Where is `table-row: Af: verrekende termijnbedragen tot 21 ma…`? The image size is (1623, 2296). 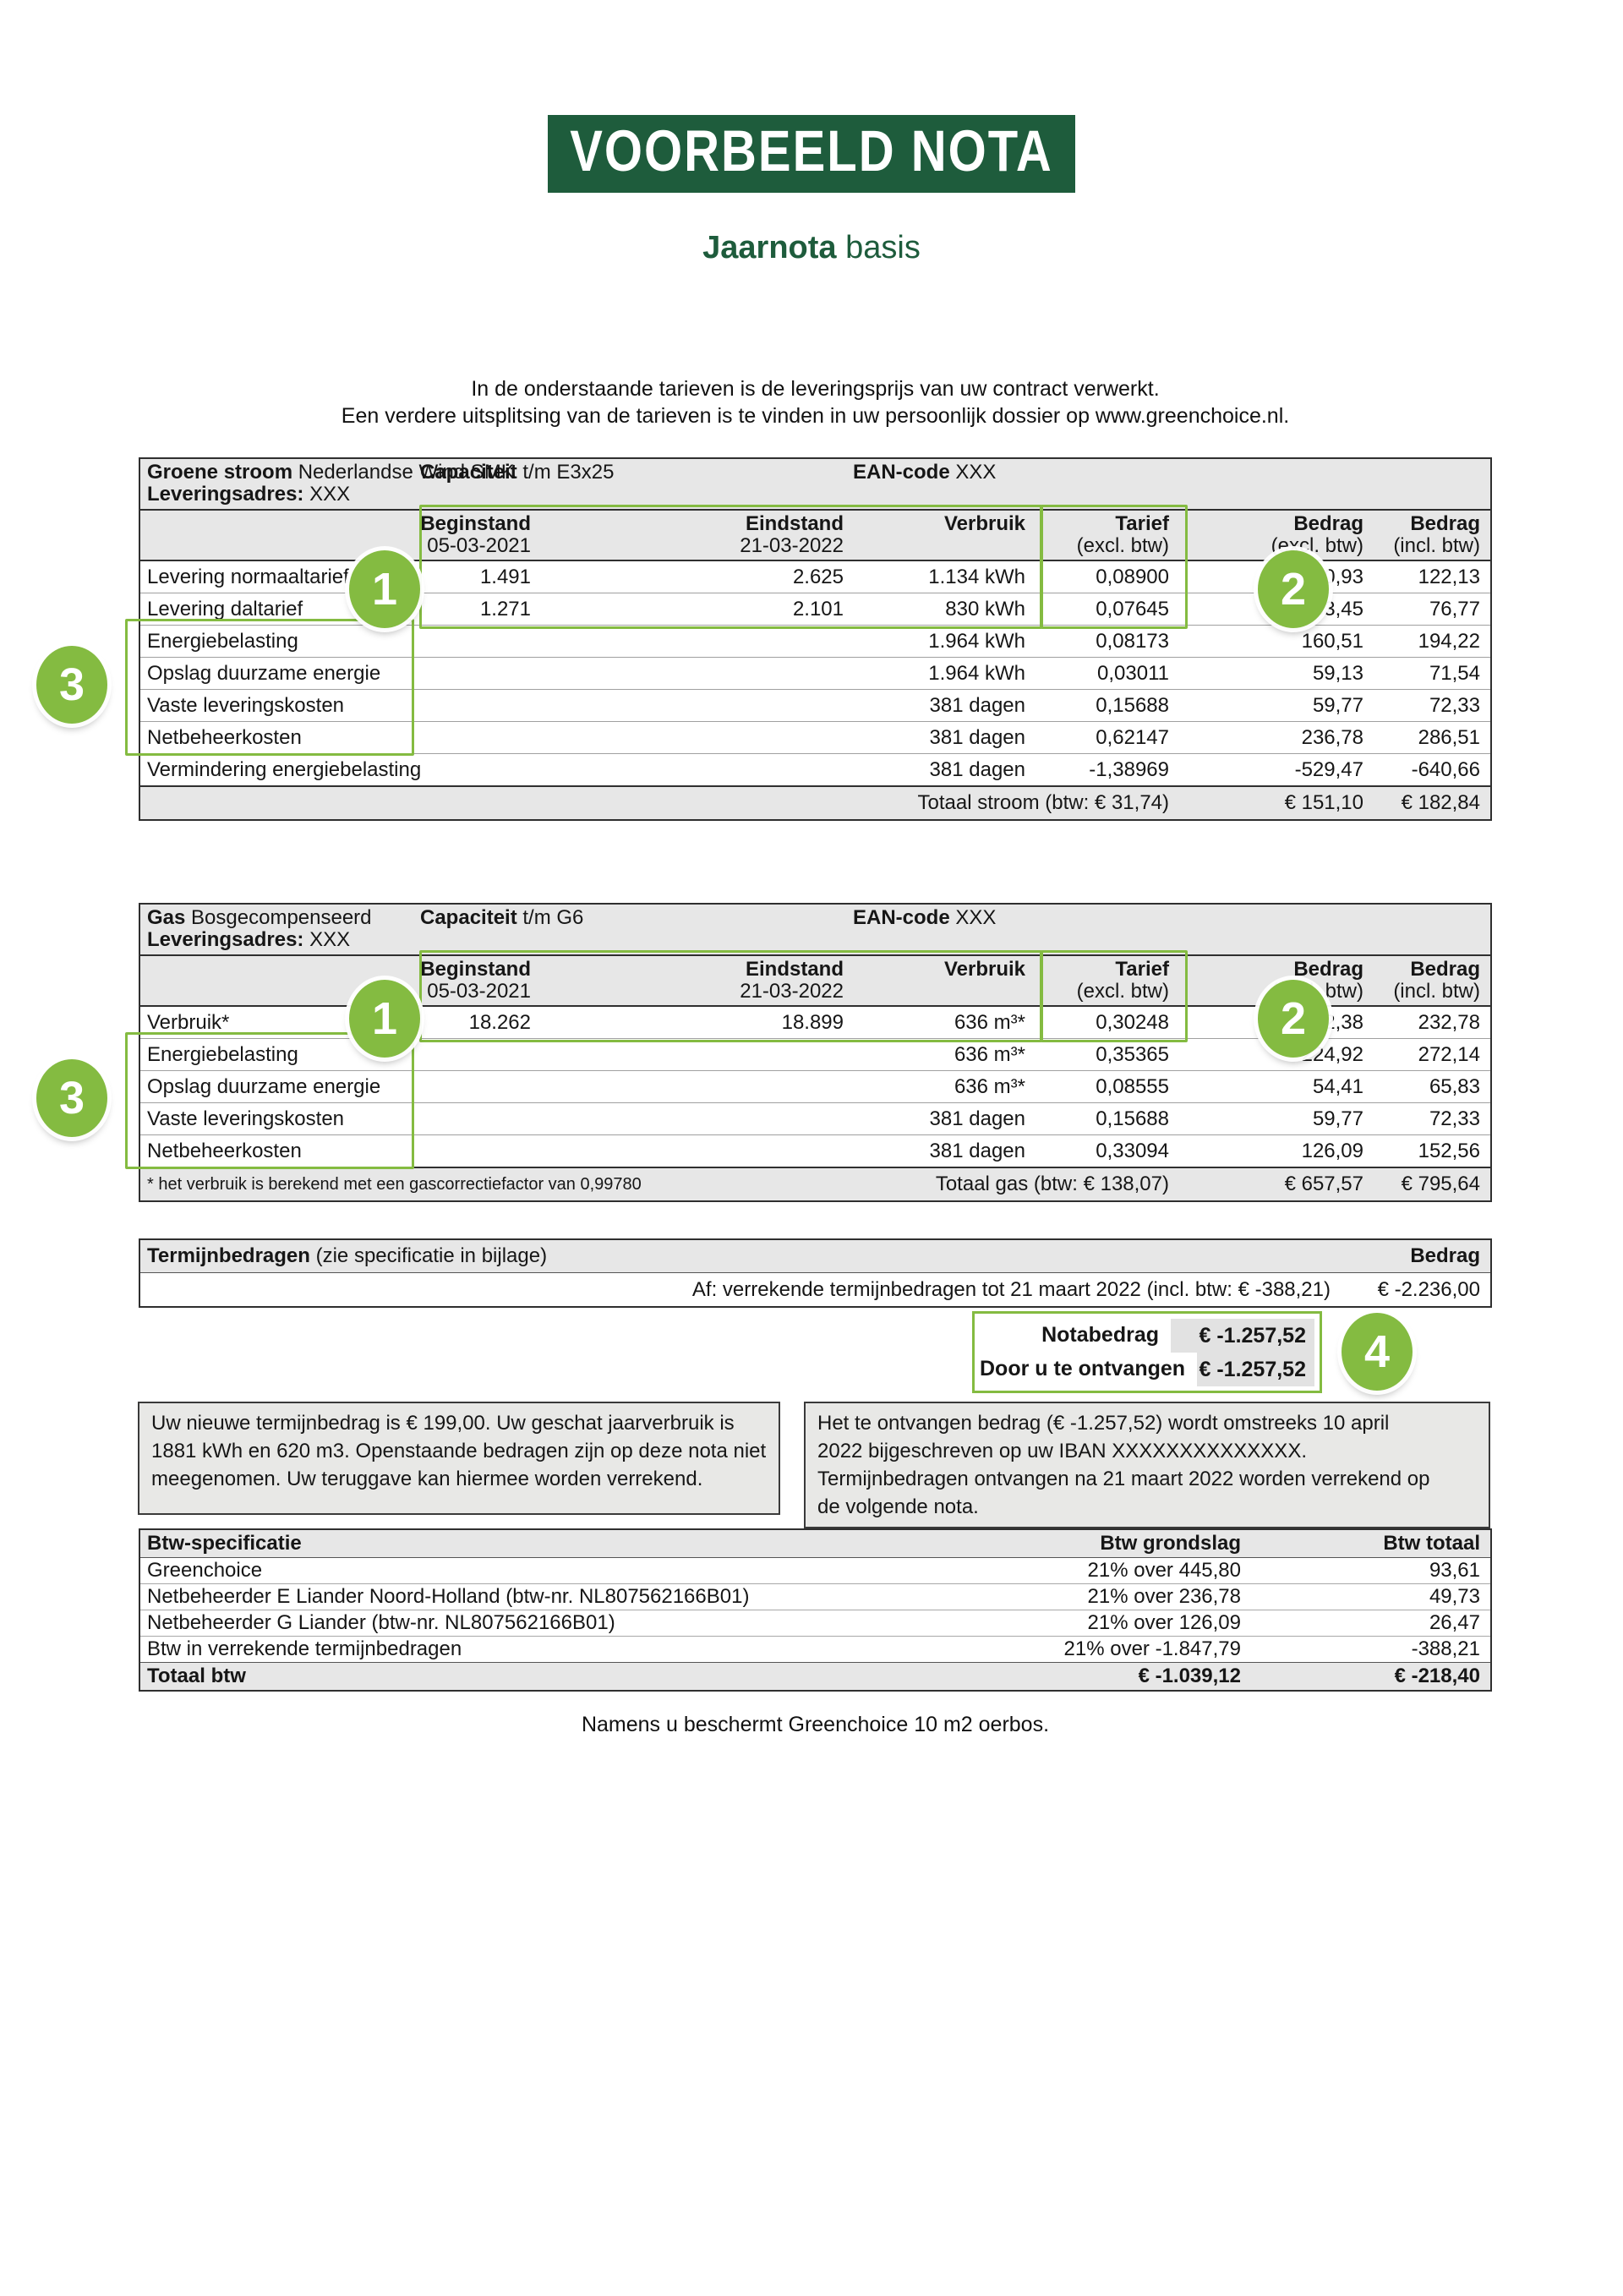 table-row: Af: verrekende termijnbedragen tot 21 ma… is located at coordinates (815, 1289).